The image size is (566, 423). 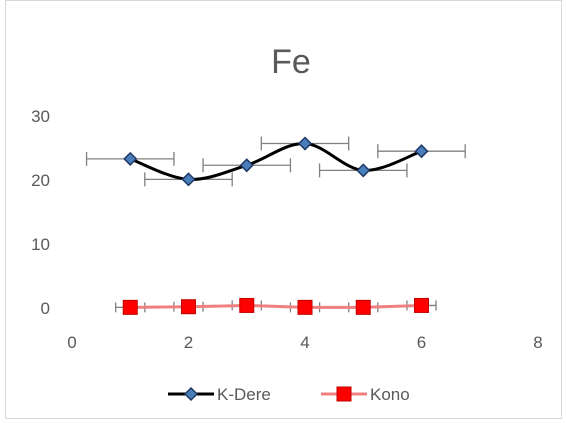 I want to click on x-tick-label: 4, so click(x=304, y=342).